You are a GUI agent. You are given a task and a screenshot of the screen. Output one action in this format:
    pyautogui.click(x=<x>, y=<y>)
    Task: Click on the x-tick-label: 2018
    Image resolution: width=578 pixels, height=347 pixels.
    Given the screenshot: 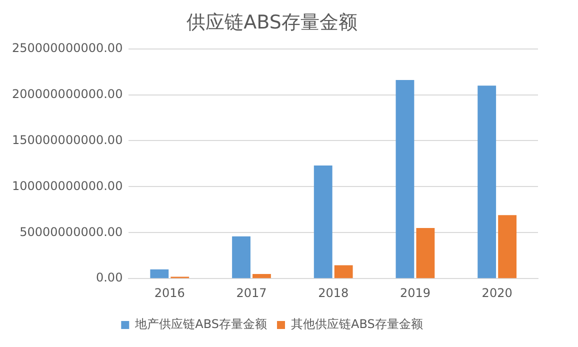 What is the action you would take?
    pyautogui.click(x=333, y=293)
    